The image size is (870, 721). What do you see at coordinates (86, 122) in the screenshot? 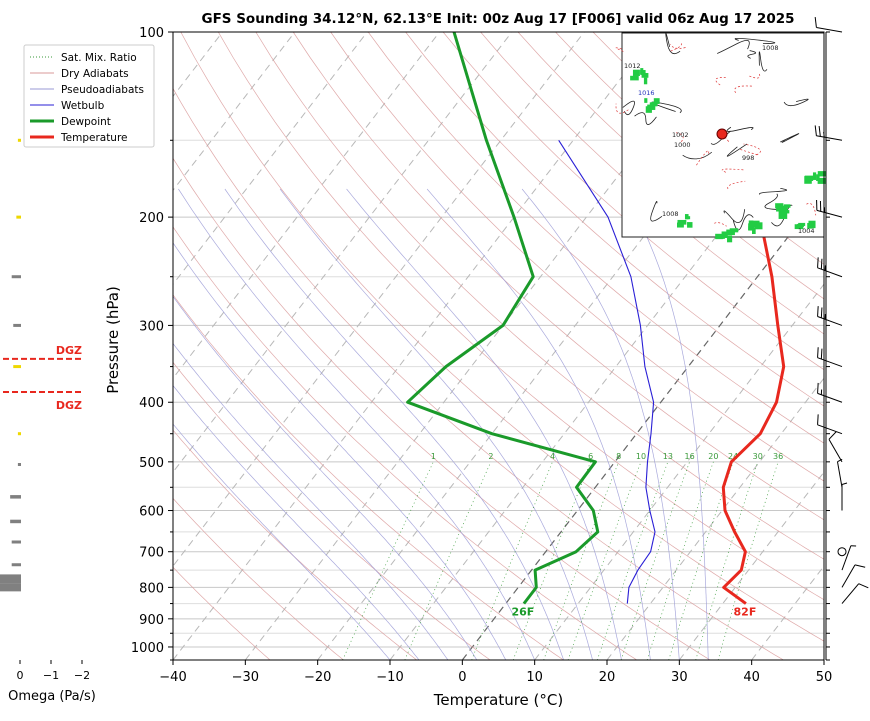
I see `legend-label: Dewpoint` at bounding box center [86, 122].